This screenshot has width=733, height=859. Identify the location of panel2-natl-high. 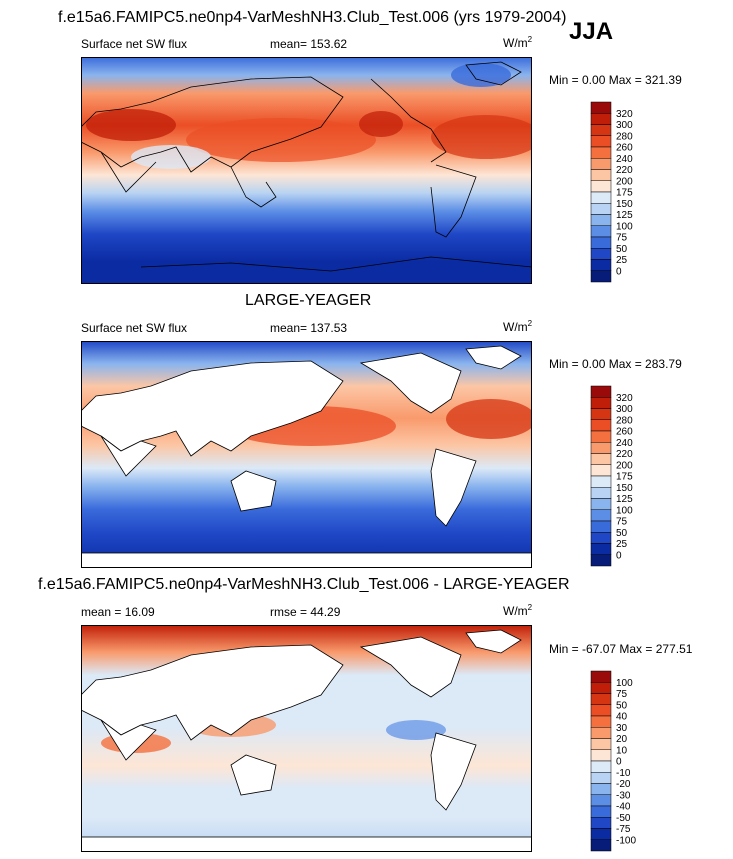
(489, 419).